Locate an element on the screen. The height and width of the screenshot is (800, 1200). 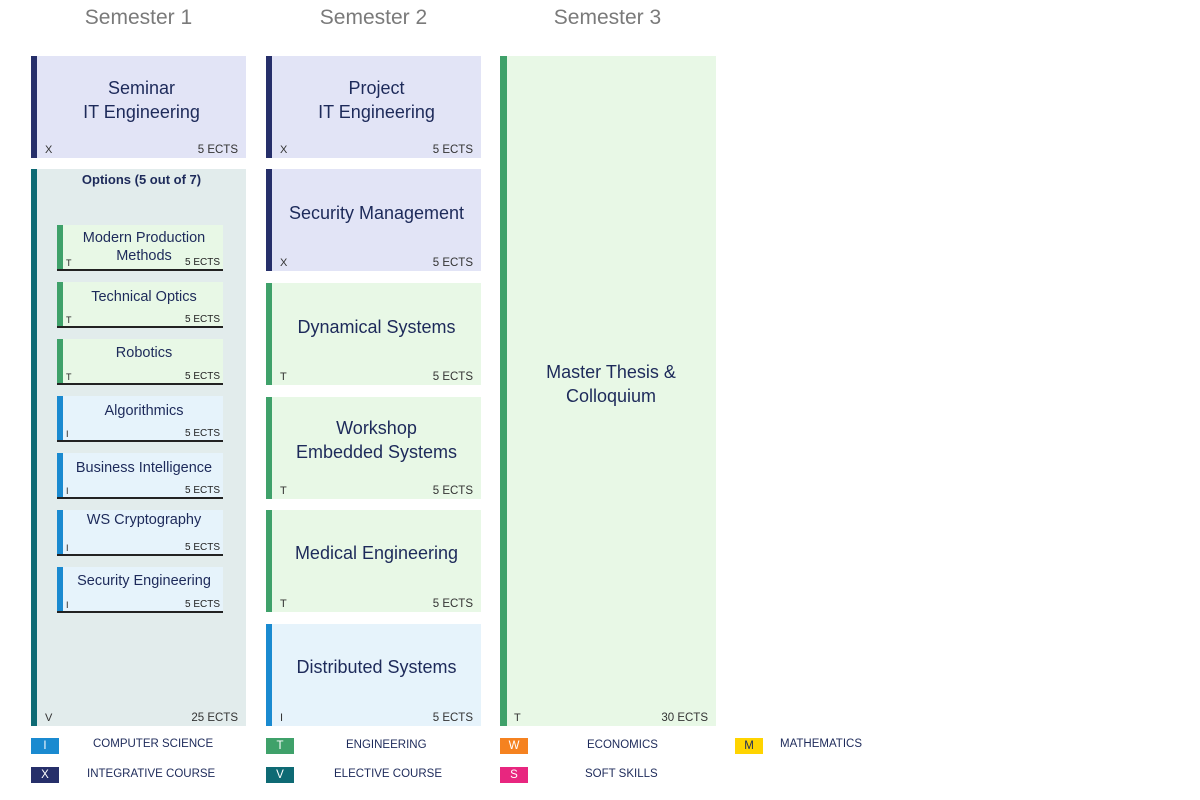
options-category: V is located at coordinates (49, 718).